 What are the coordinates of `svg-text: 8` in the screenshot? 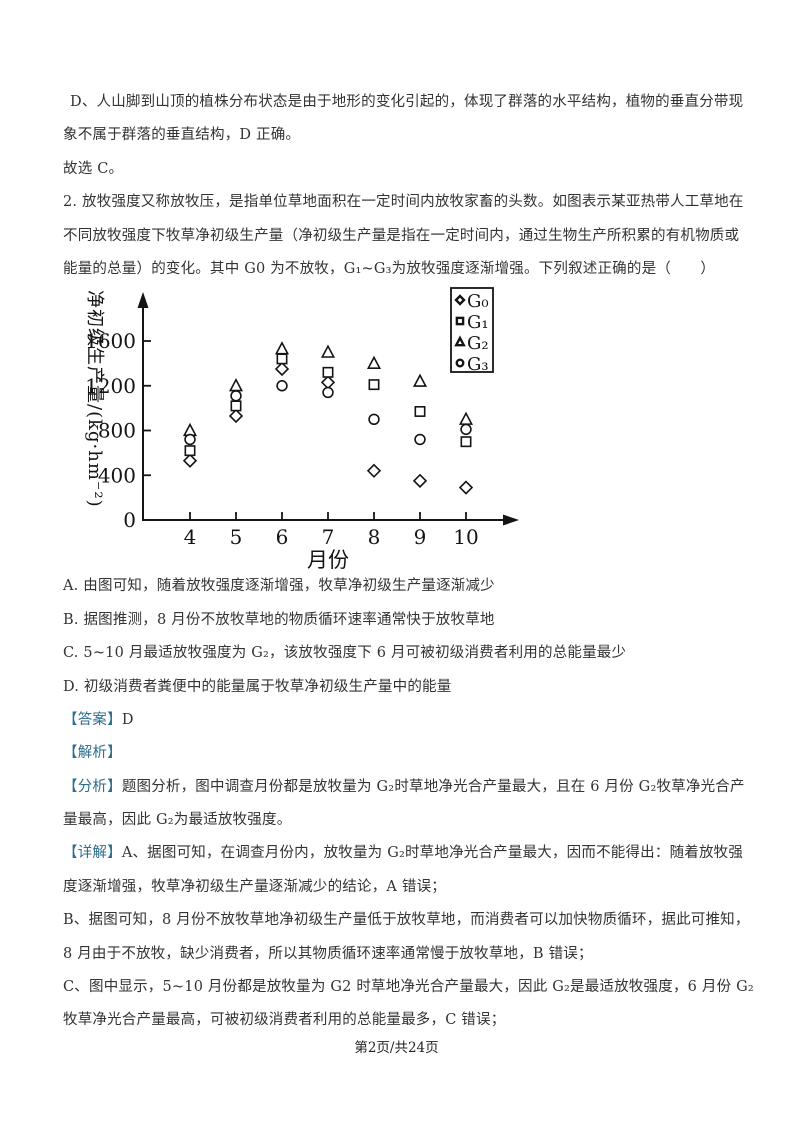 It's located at (374, 537).